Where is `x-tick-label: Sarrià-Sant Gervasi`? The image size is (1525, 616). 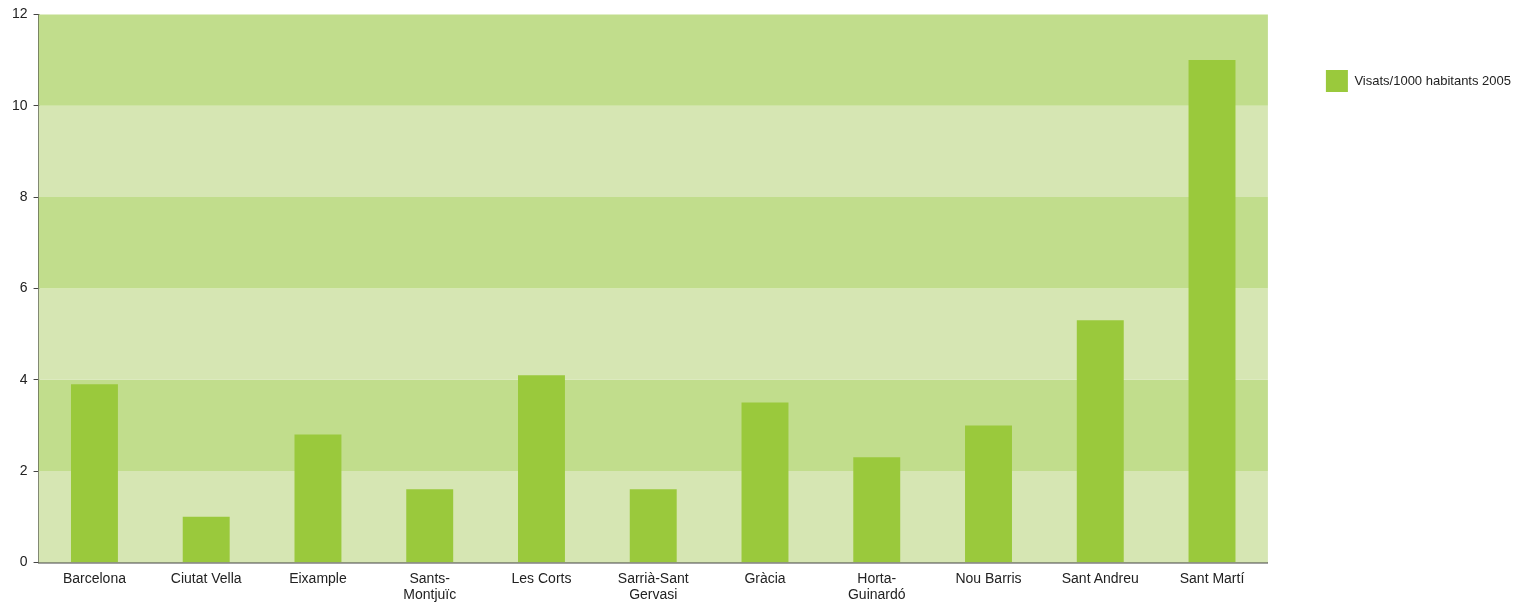 x-tick-label: Sarrià-Sant Gervasi is located at coordinates (653, 586).